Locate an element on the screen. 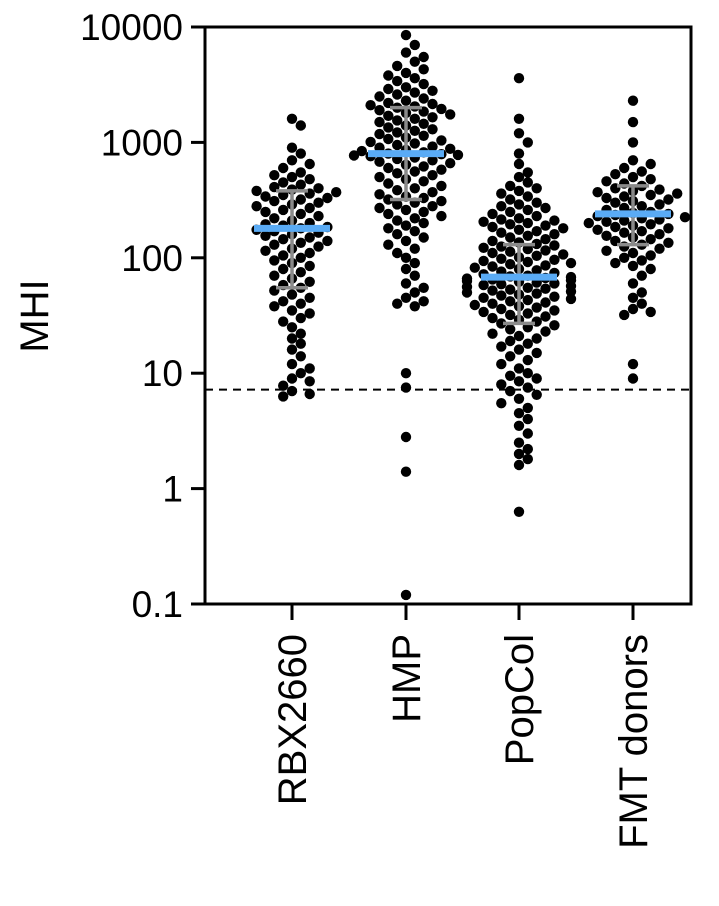  x-category-label: RBX2660 is located at coordinates (293, 719).